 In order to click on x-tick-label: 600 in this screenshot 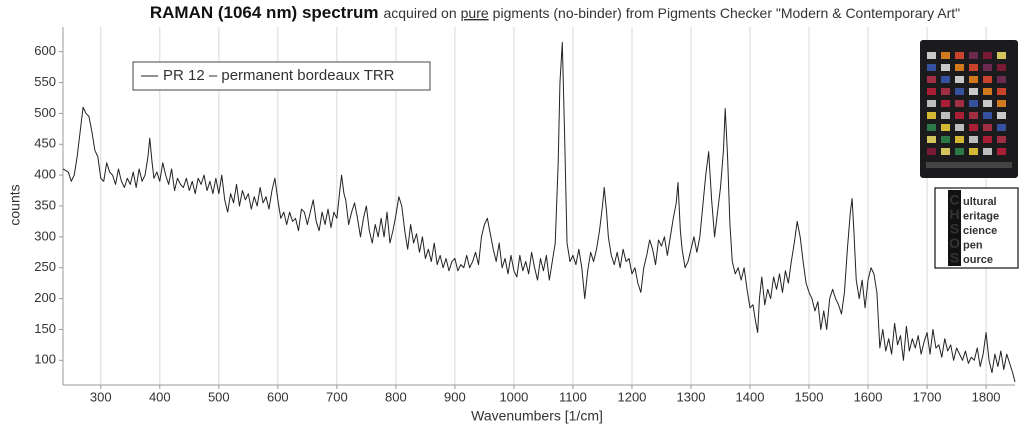, I will do `click(278, 396)`.